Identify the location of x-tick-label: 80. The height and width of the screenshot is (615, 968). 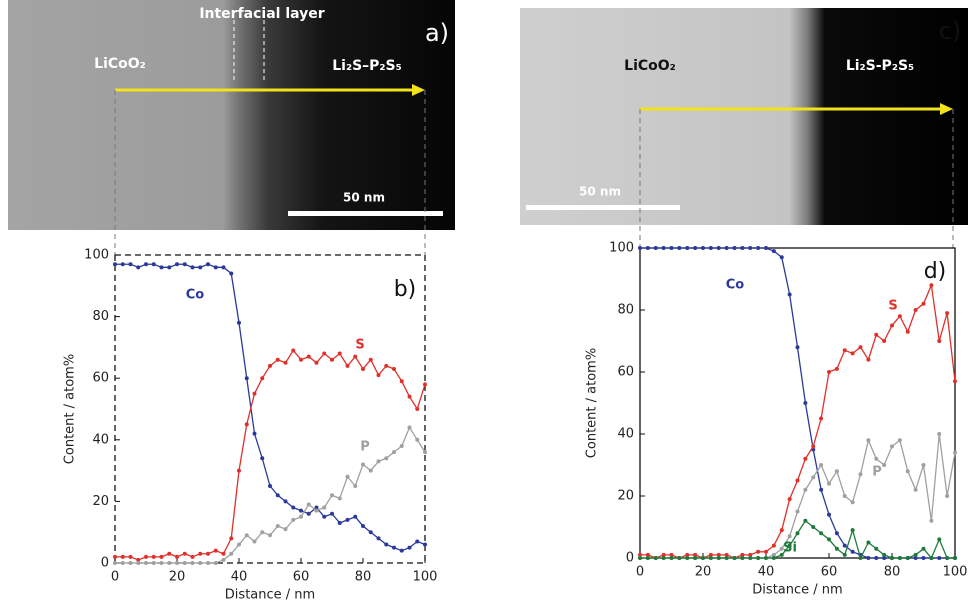
(892, 572).